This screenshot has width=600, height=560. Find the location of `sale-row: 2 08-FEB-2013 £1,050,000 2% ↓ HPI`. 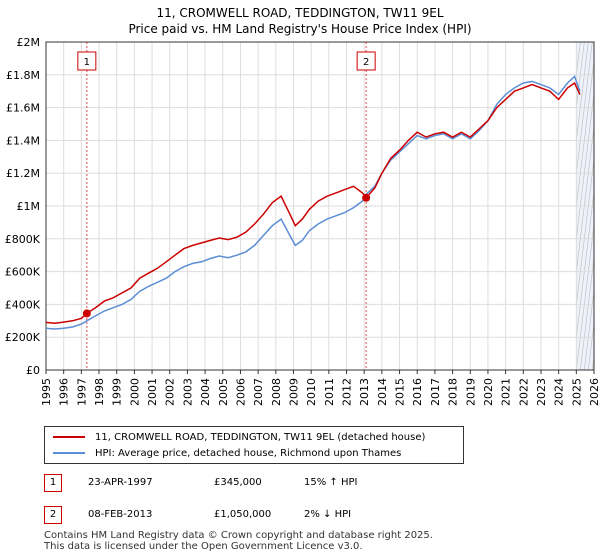

sale-row: 2 08-FEB-2013 £1,050,000 2% ↓ HPI is located at coordinates (224, 516).